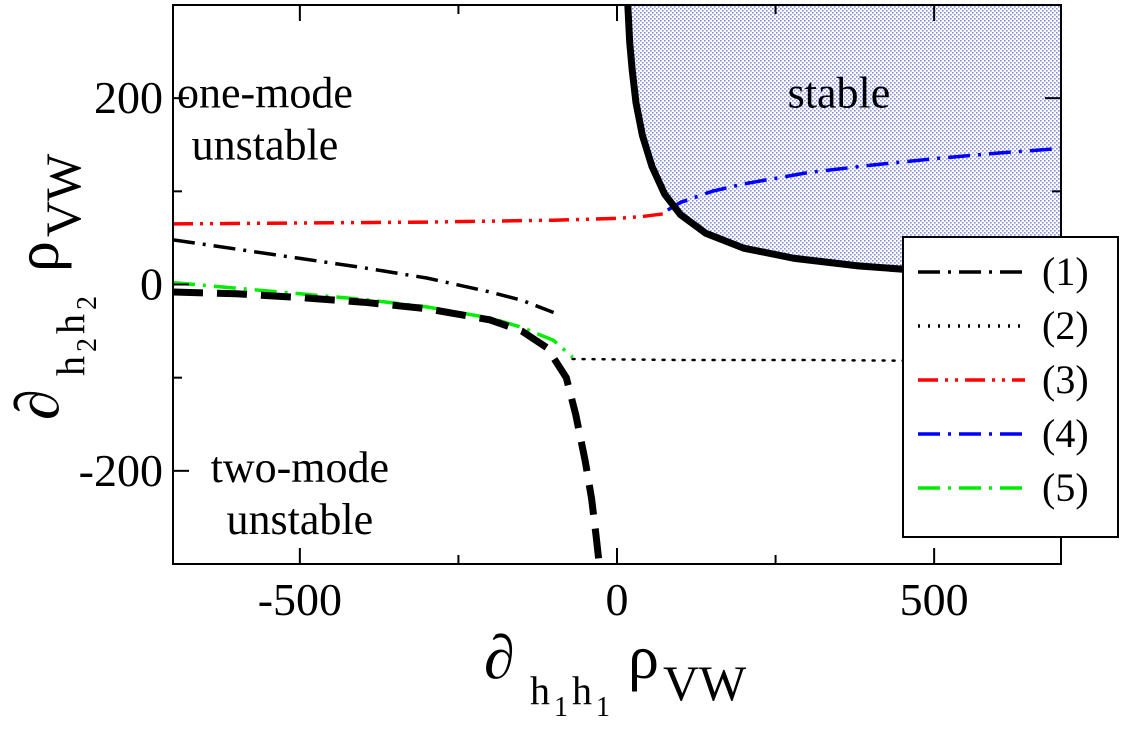 This screenshot has height=731, width=1122. I want to click on region-label-2: unstable, so click(300, 519).